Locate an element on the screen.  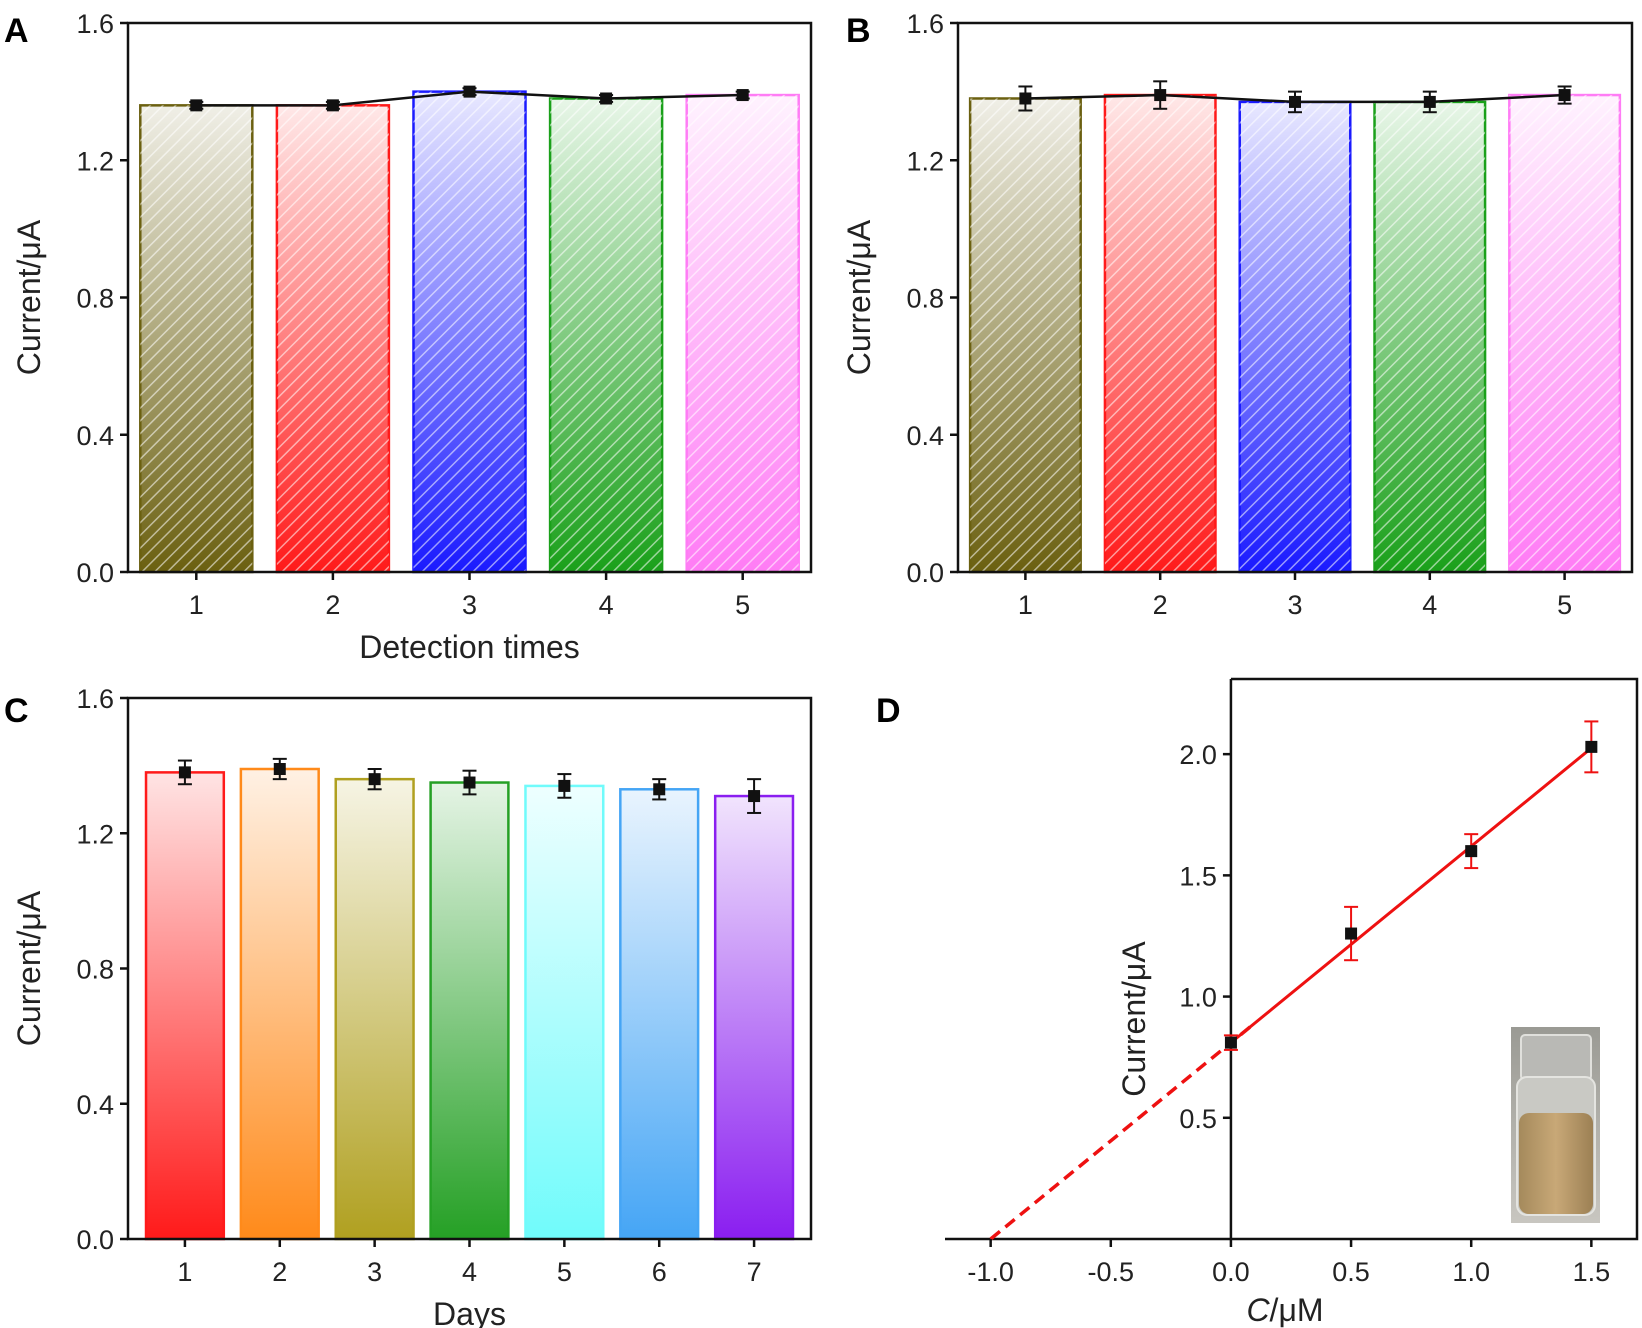
x-tick-label: 0.5 is located at coordinates (1351, 1272).